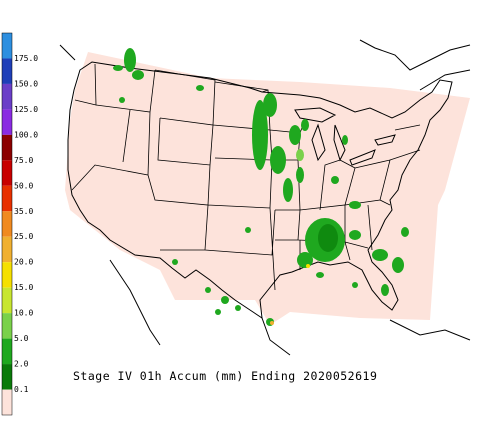 This screenshot has width=480, height=429. What do you see at coordinates (366, 336) in the screenshot?
I see `mexico-coast` at bounding box center [366, 336].